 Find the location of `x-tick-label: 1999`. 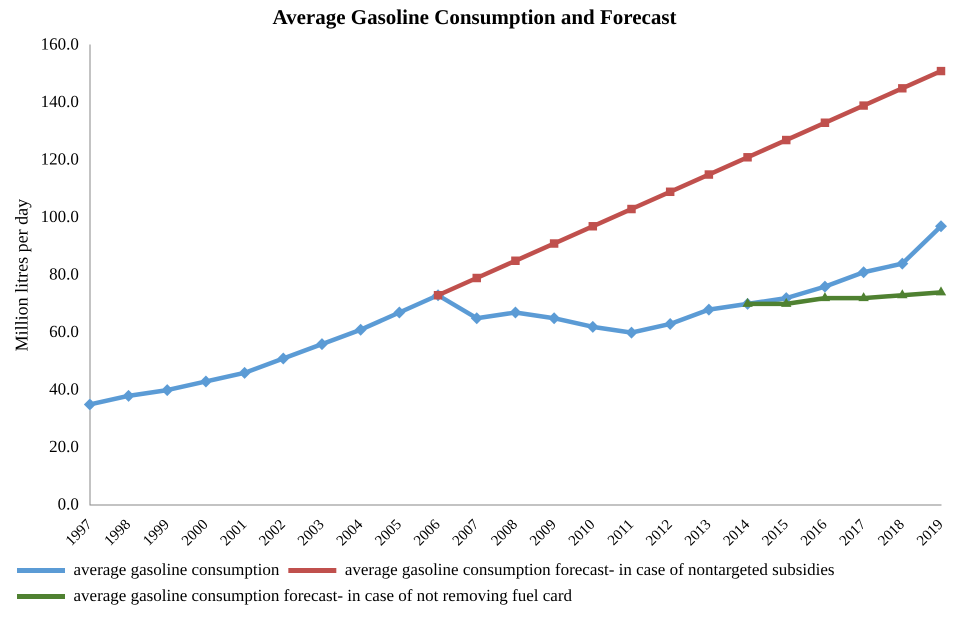

x-tick-label: 1999 is located at coordinates (156, 533).